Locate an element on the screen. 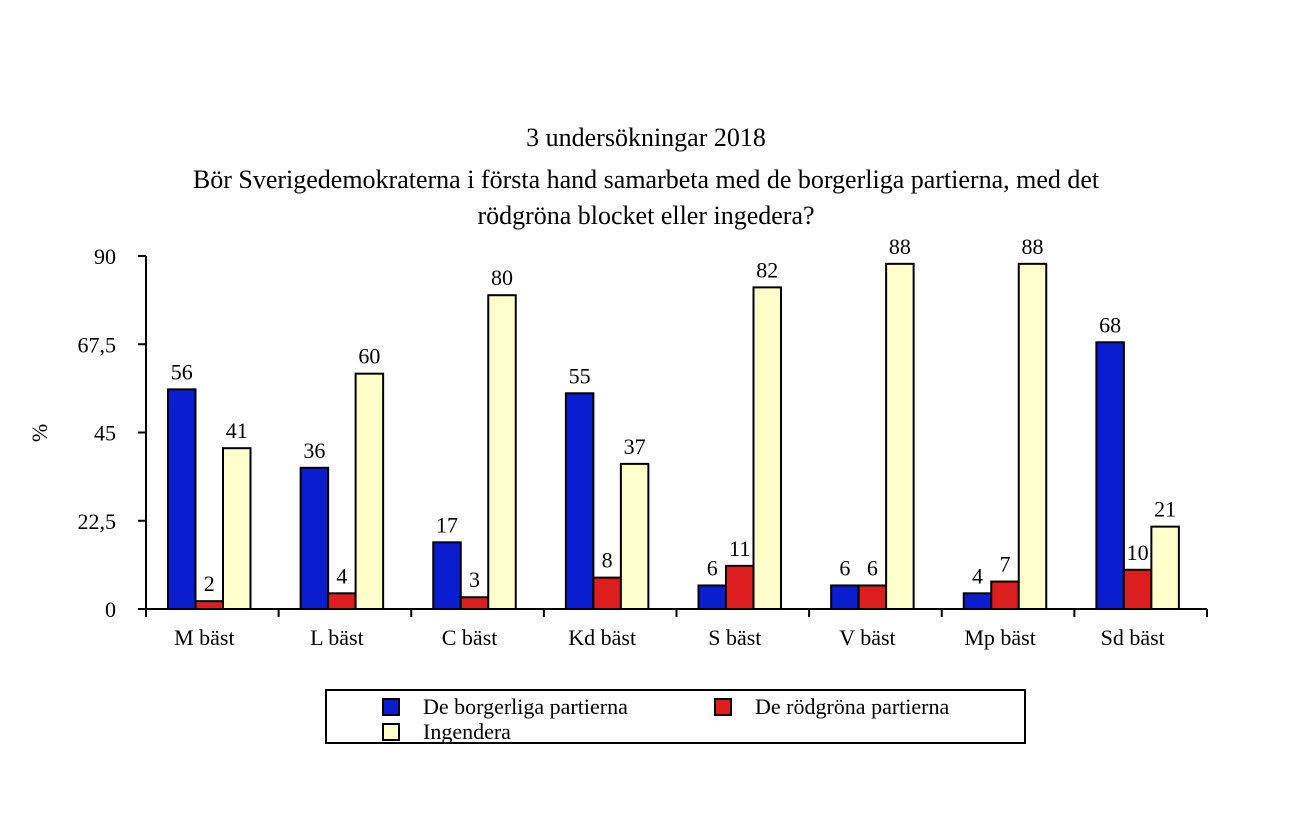 This screenshot has width=1292, height=814. bar-mp-b-st-ingendera is located at coordinates (1032, 436).